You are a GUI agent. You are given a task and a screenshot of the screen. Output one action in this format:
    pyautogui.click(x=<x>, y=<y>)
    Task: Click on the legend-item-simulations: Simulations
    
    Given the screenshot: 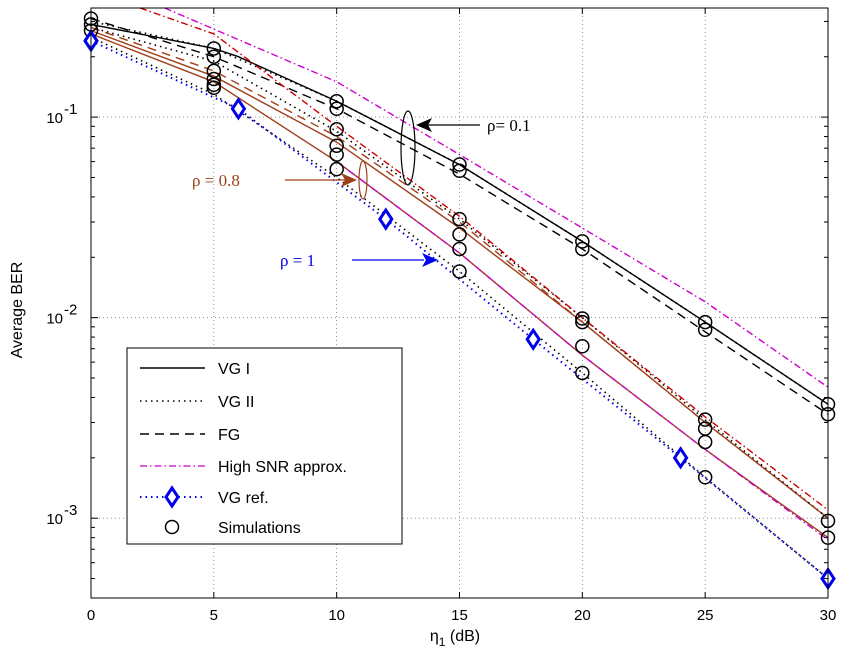 What is the action you would take?
    pyautogui.click(x=232, y=528)
    